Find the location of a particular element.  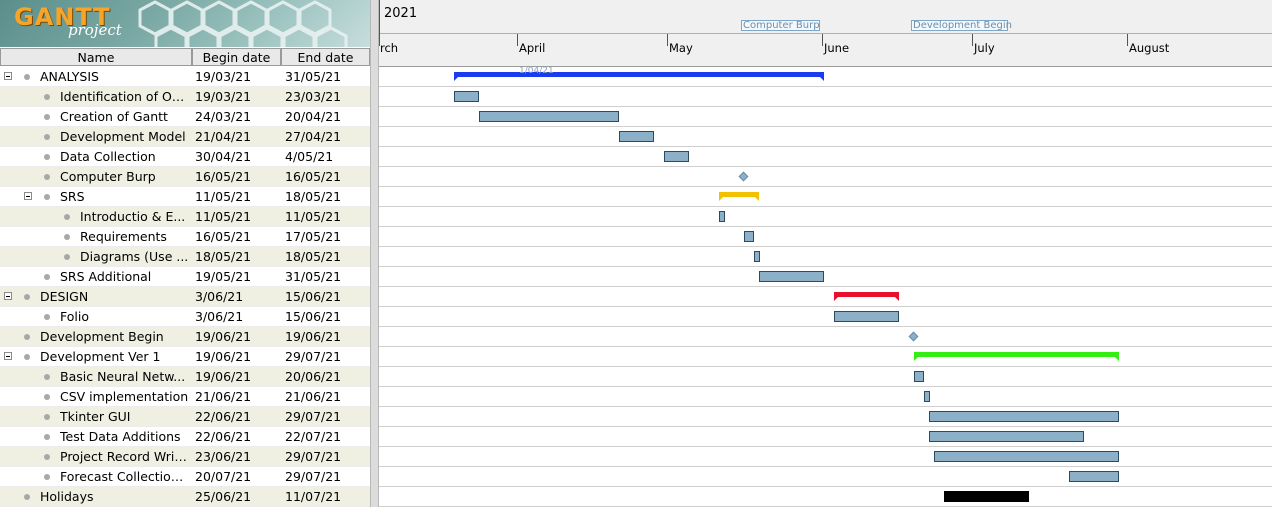

task-end-date: 22/07/21 is located at coordinates (313, 436).